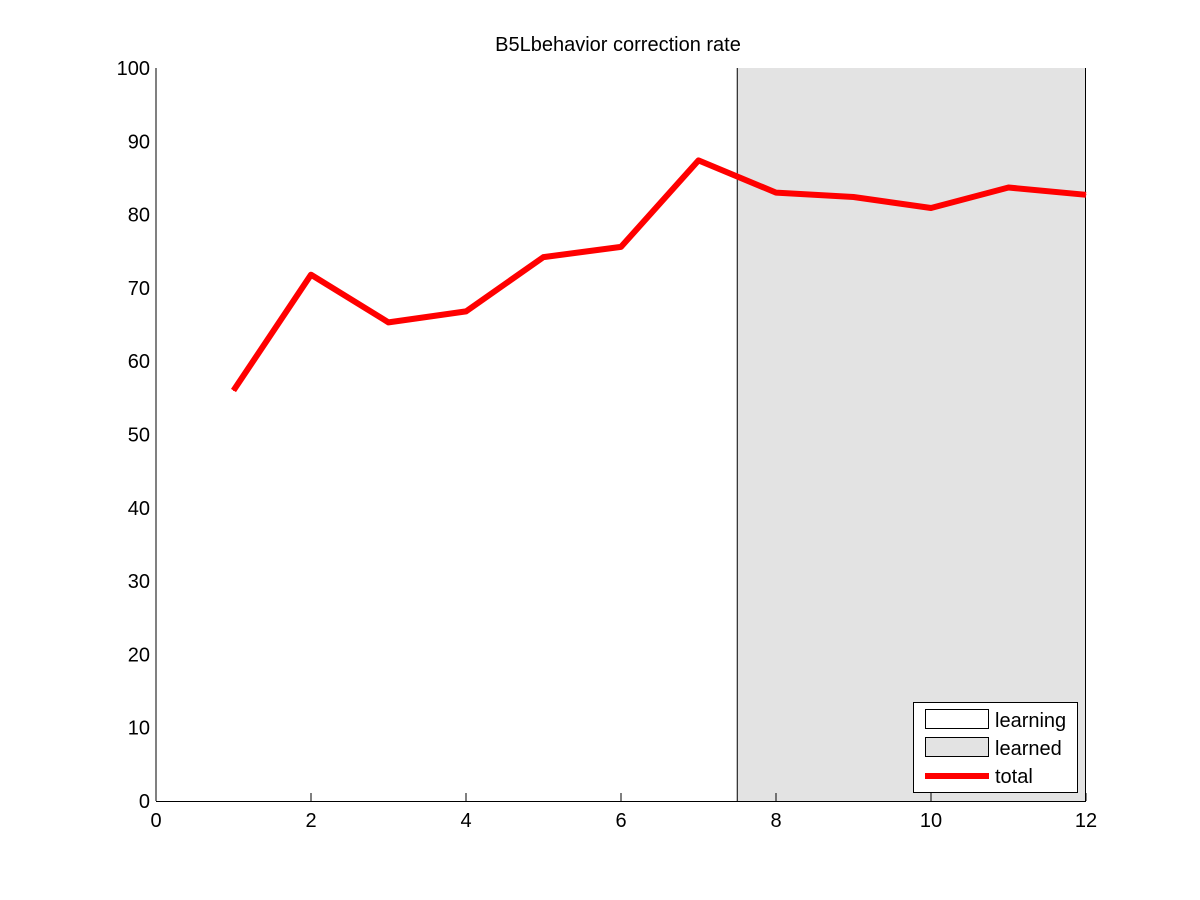 This screenshot has height=900, width=1200. I want to click on legend: learning learned total, so click(995, 747).